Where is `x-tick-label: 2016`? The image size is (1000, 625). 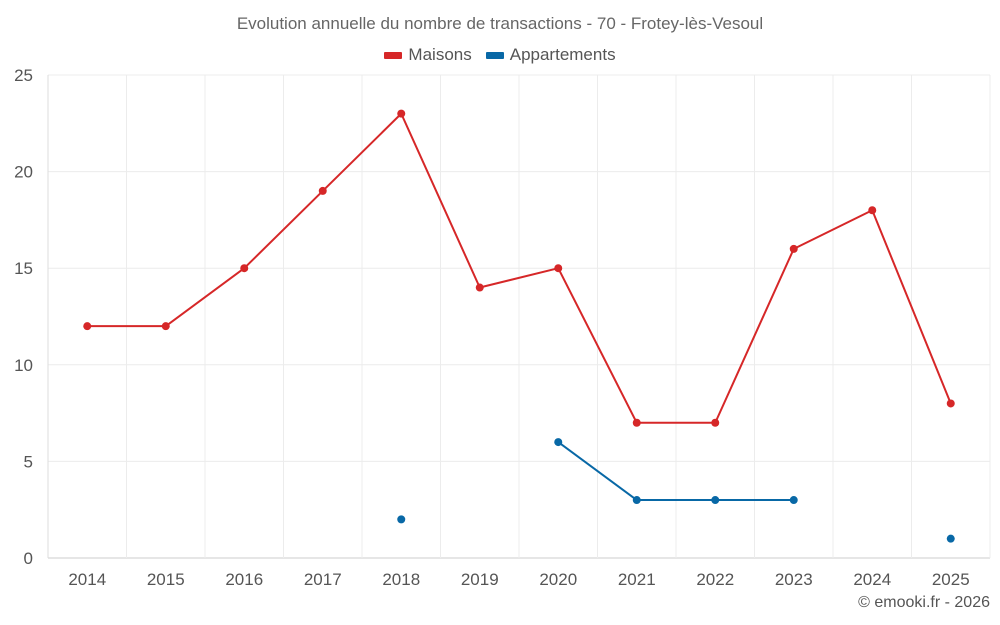
x-tick-label: 2016 is located at coordinates (244, 579).